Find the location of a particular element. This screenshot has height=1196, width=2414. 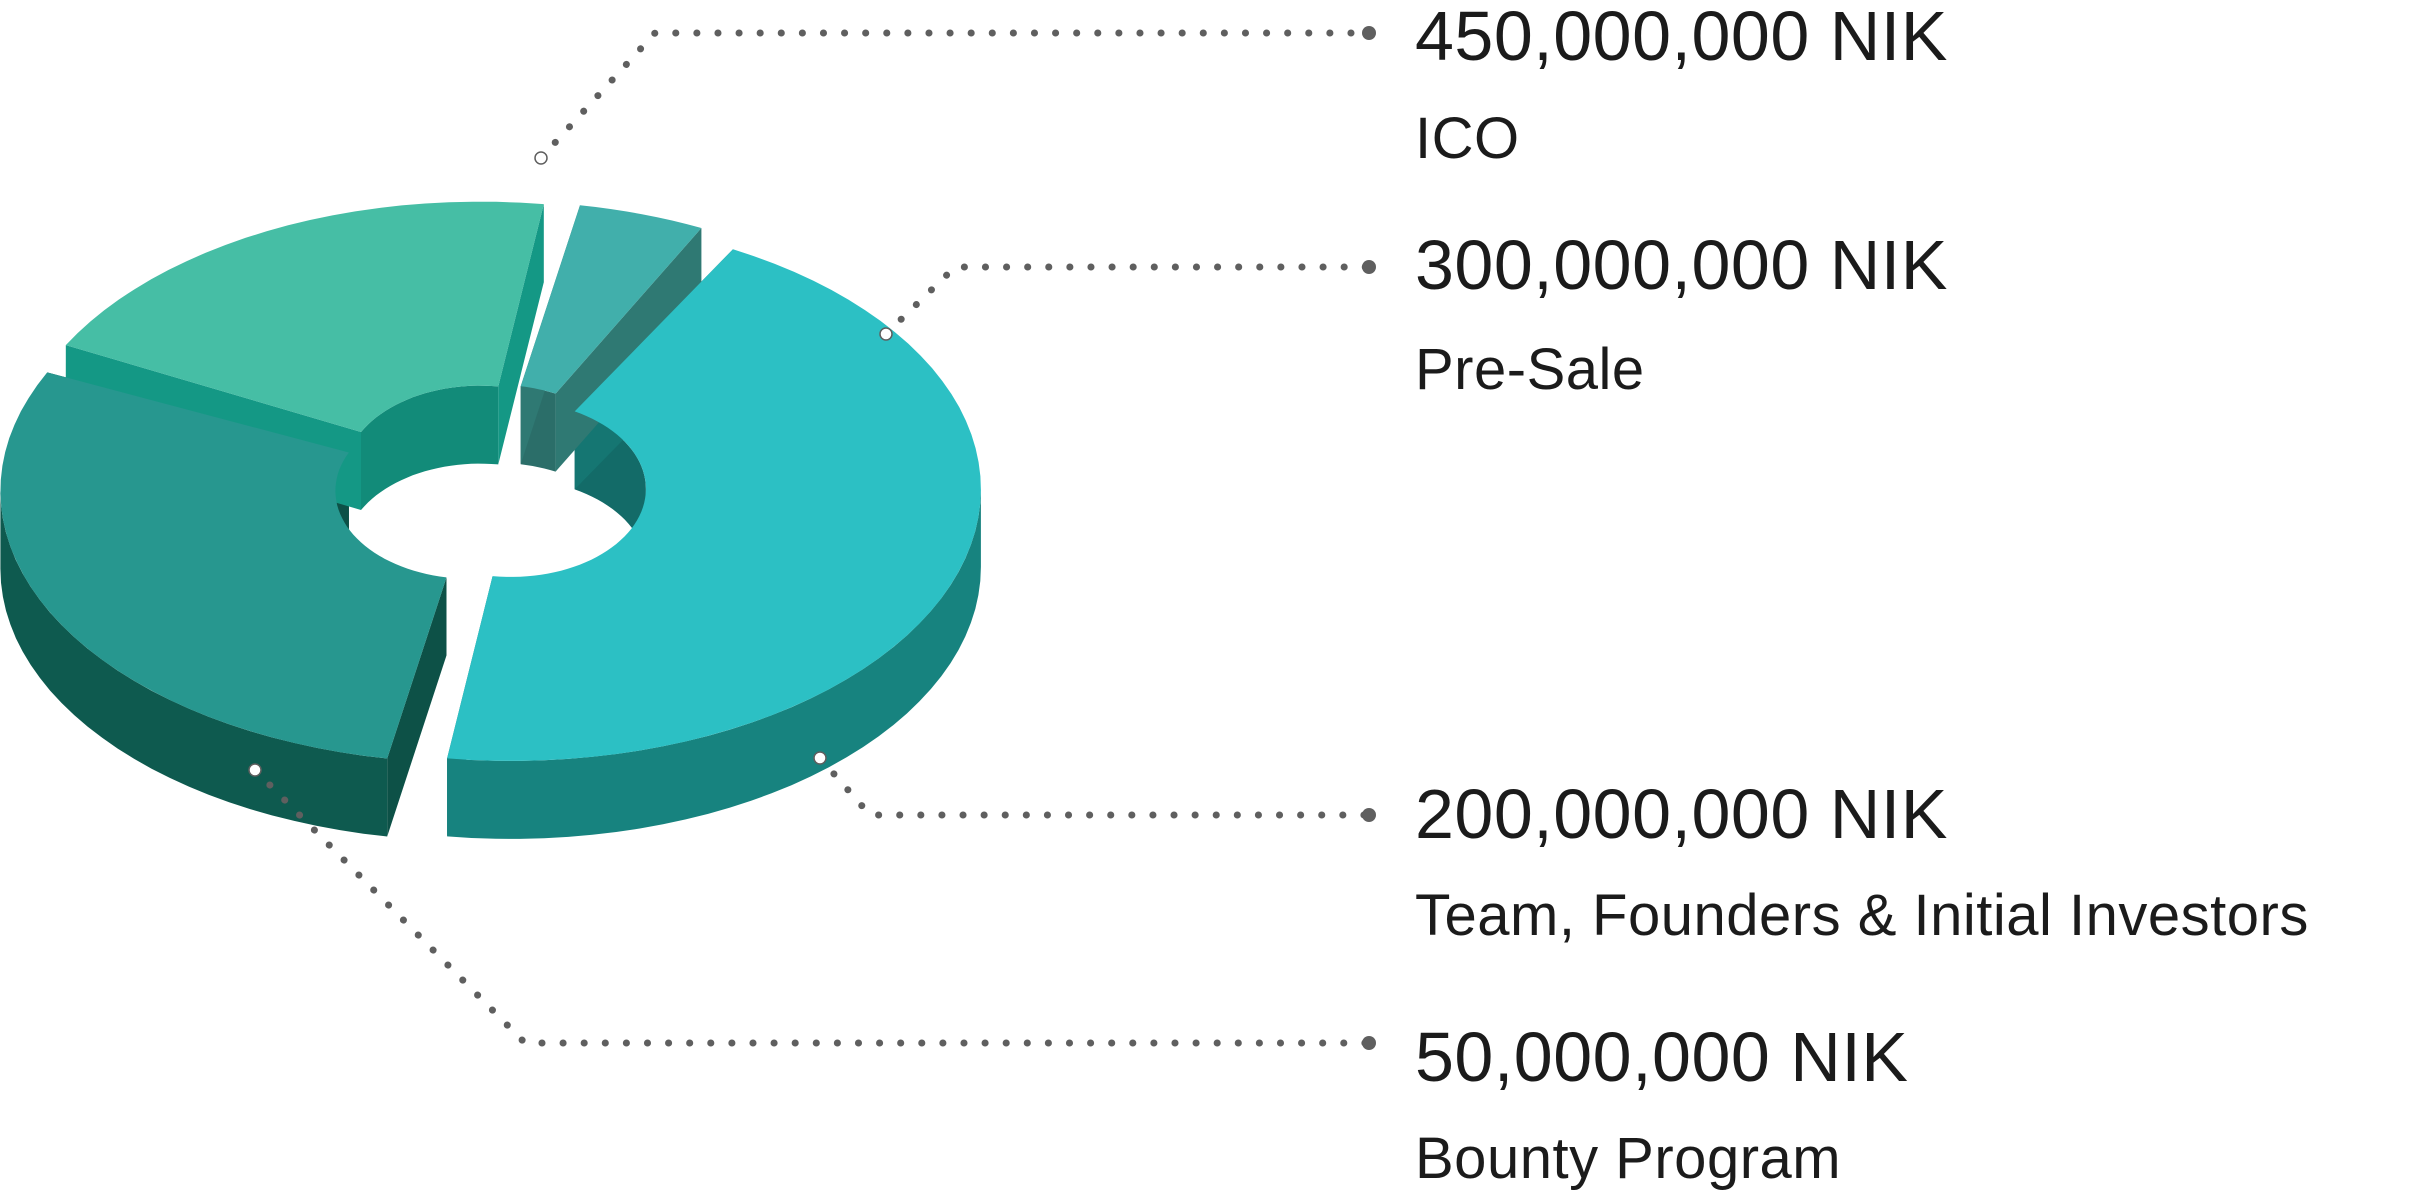

outer-wall-presale is located at coordinates (194, 663).